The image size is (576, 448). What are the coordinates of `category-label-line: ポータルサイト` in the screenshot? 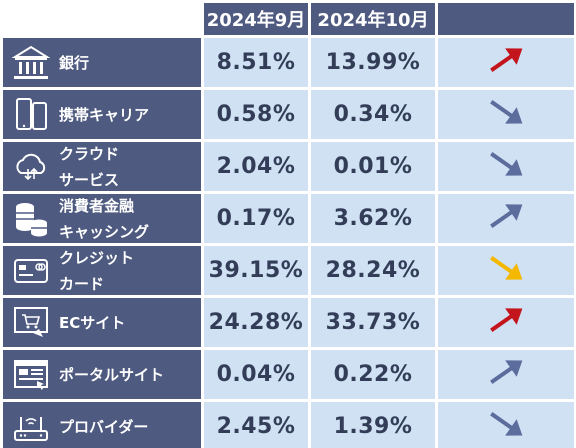 It's located at (112, 374).